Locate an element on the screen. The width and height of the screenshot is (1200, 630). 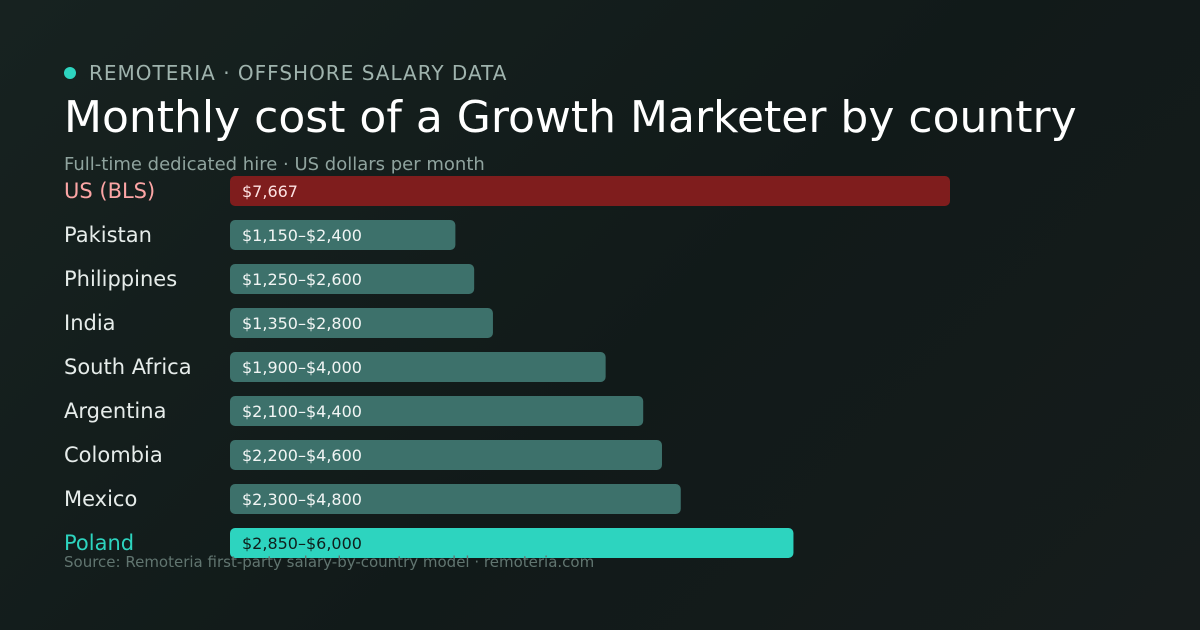
brand-label: REMOTERIA · OFFSHORE SALARY DATA is located at coordinates (298, 73).